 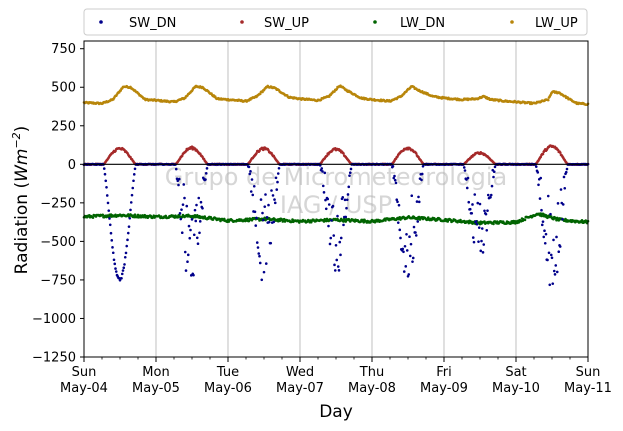 I want to click on x-tick-label-day: Sat, so click(x=515, y=372).